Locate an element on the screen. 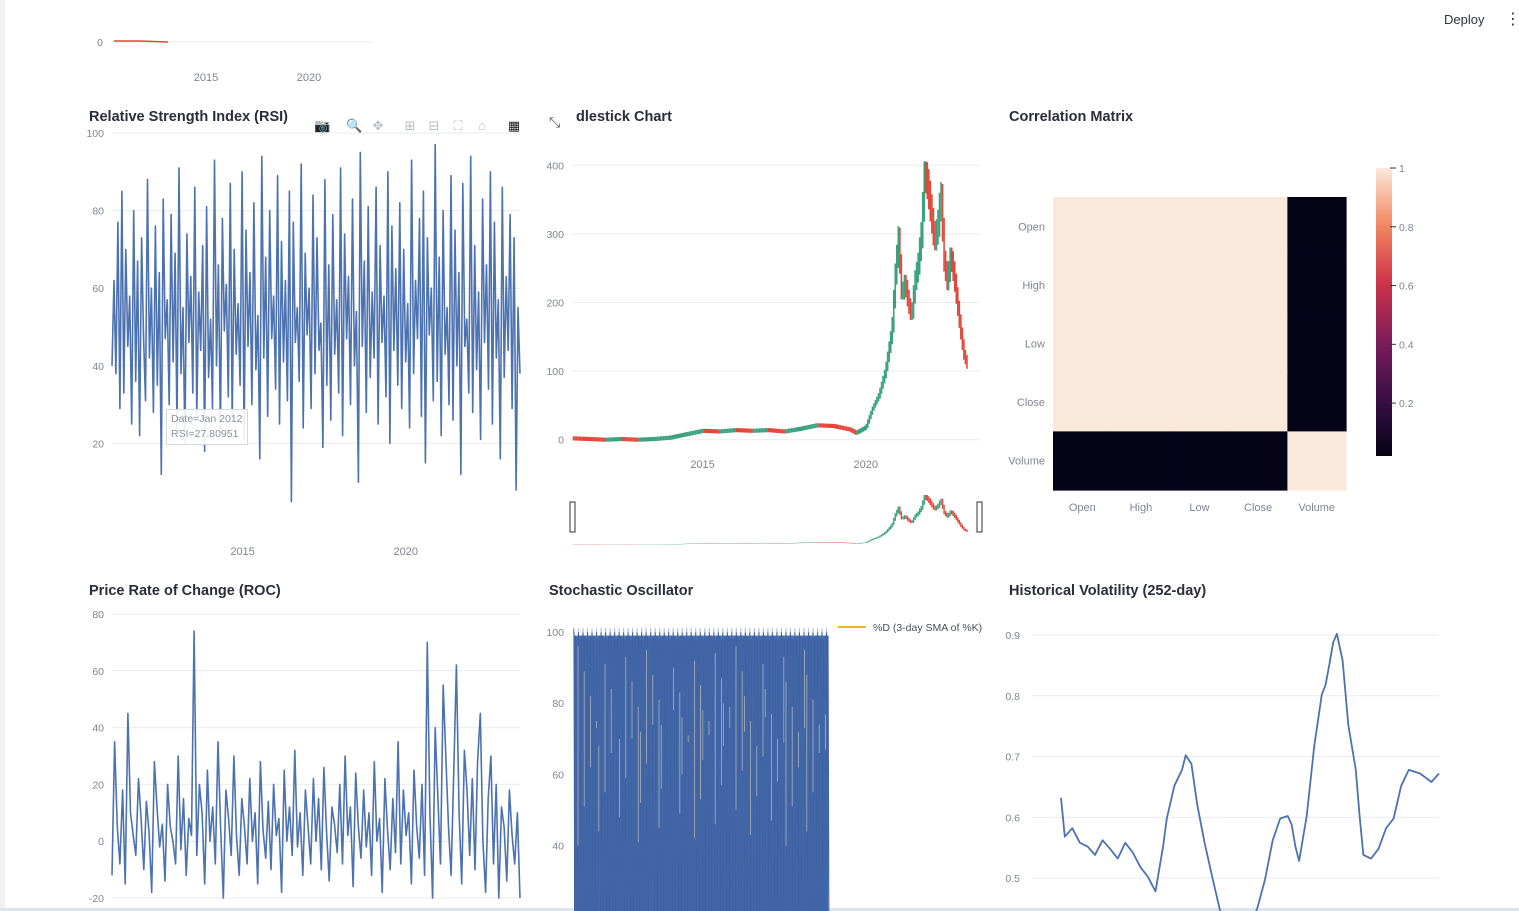 The width and height of the screenshot is (1519, 911). zoom-in-icon: ⊞ is located at coordinates (410, 125).